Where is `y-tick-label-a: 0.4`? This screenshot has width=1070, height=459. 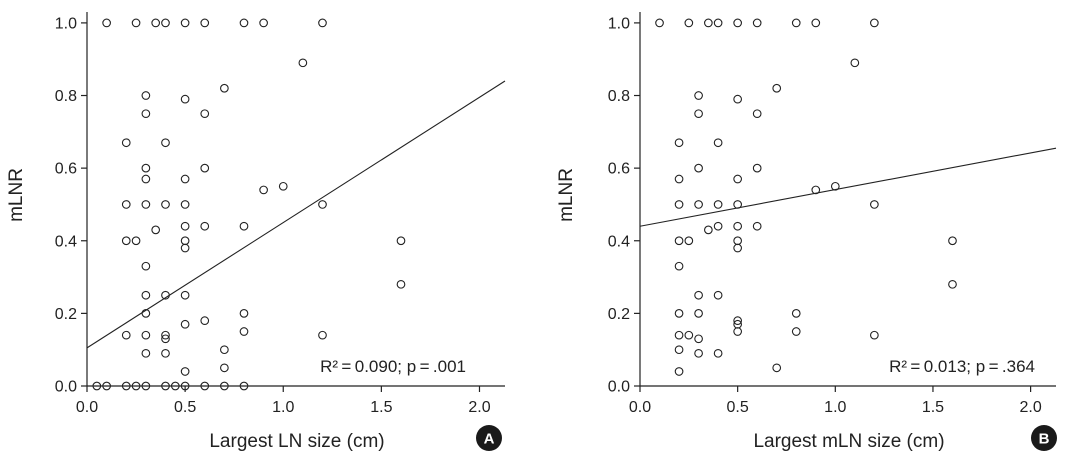
y-tick-label-a: 0.4 is located at coordinates (66, 241).